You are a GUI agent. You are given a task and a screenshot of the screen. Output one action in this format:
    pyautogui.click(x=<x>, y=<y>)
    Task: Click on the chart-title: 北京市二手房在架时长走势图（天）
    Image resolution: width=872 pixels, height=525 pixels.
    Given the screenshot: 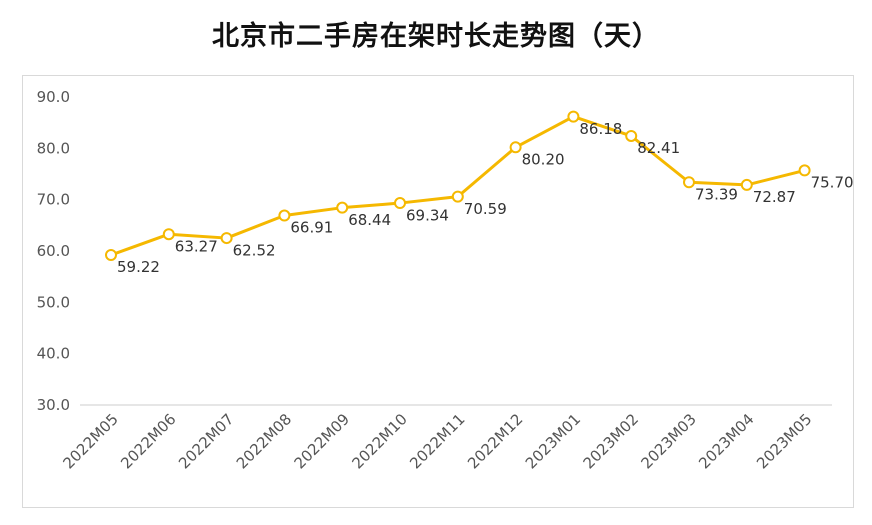 What is the action you would take?
    pyautogui.click(x=436, y=36)
    